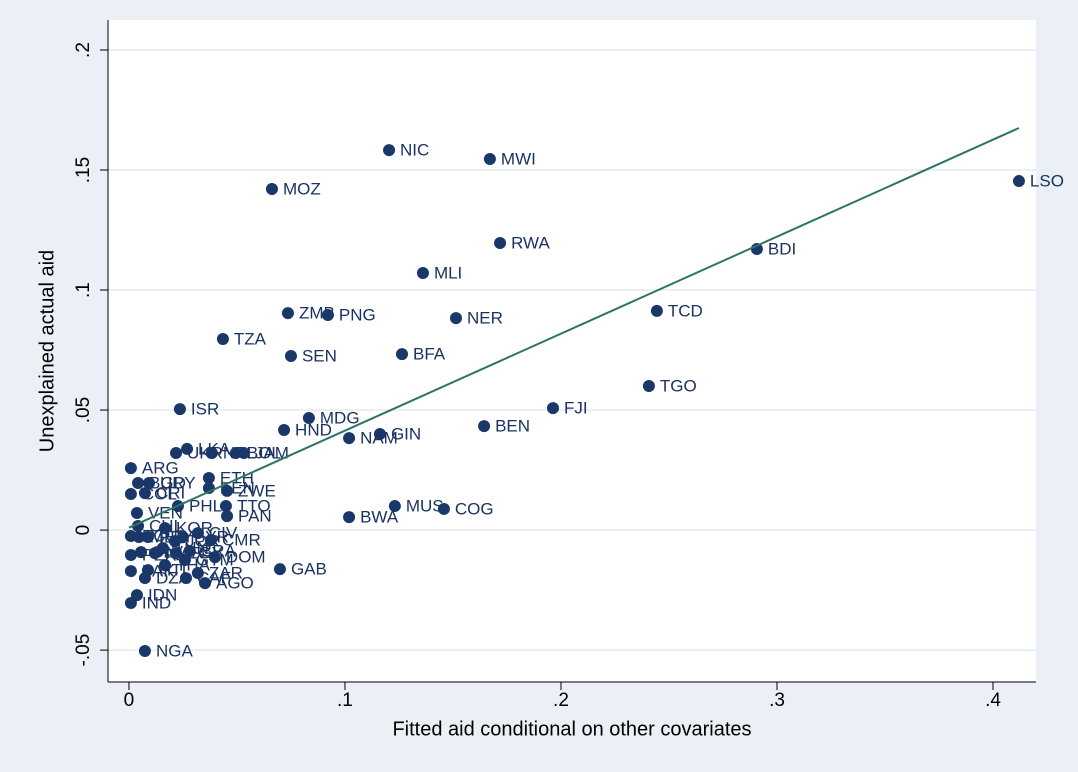 This screenshot has height=772, width=1078. I want to click on point-label: ZWE, so click(257, 490).